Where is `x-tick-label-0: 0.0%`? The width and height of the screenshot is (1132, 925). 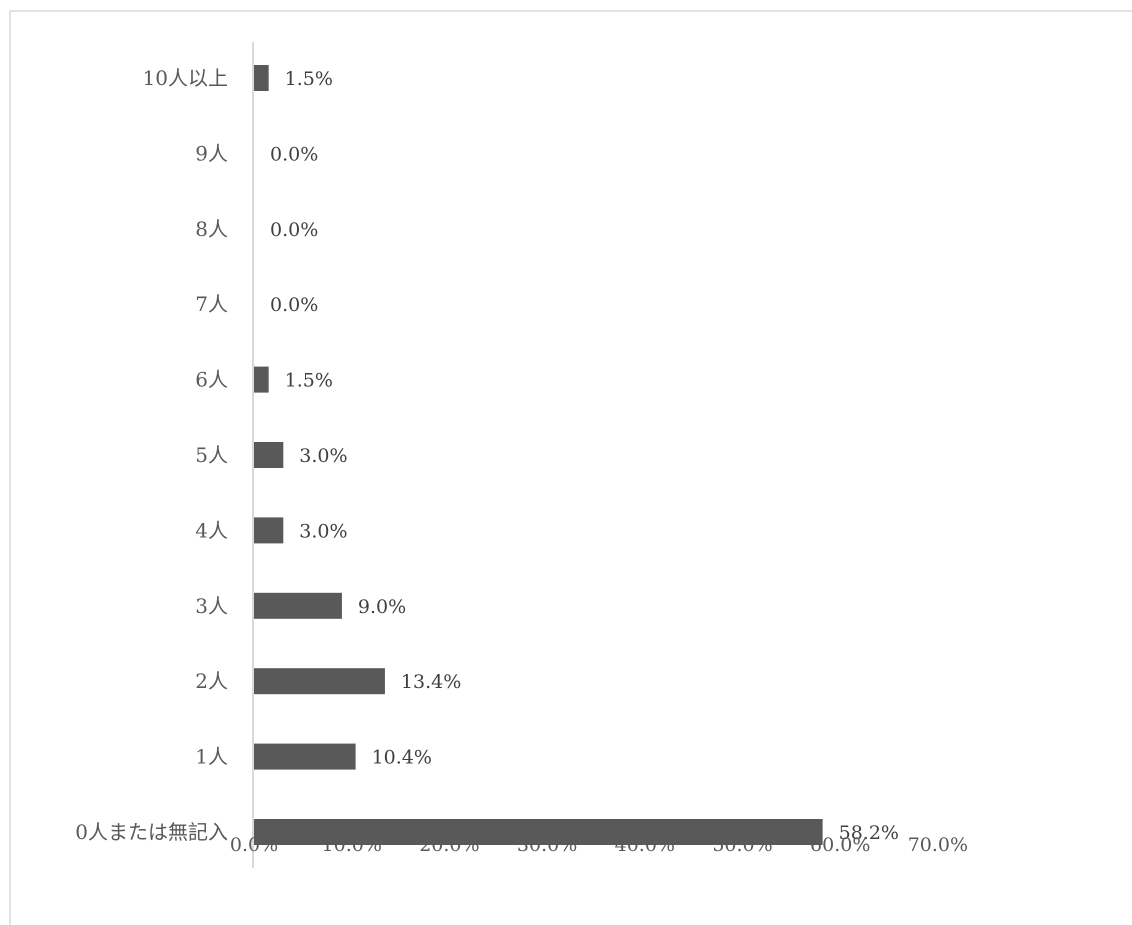 x-tick-label-0: 0.0% is located at coordinates (254, 845).